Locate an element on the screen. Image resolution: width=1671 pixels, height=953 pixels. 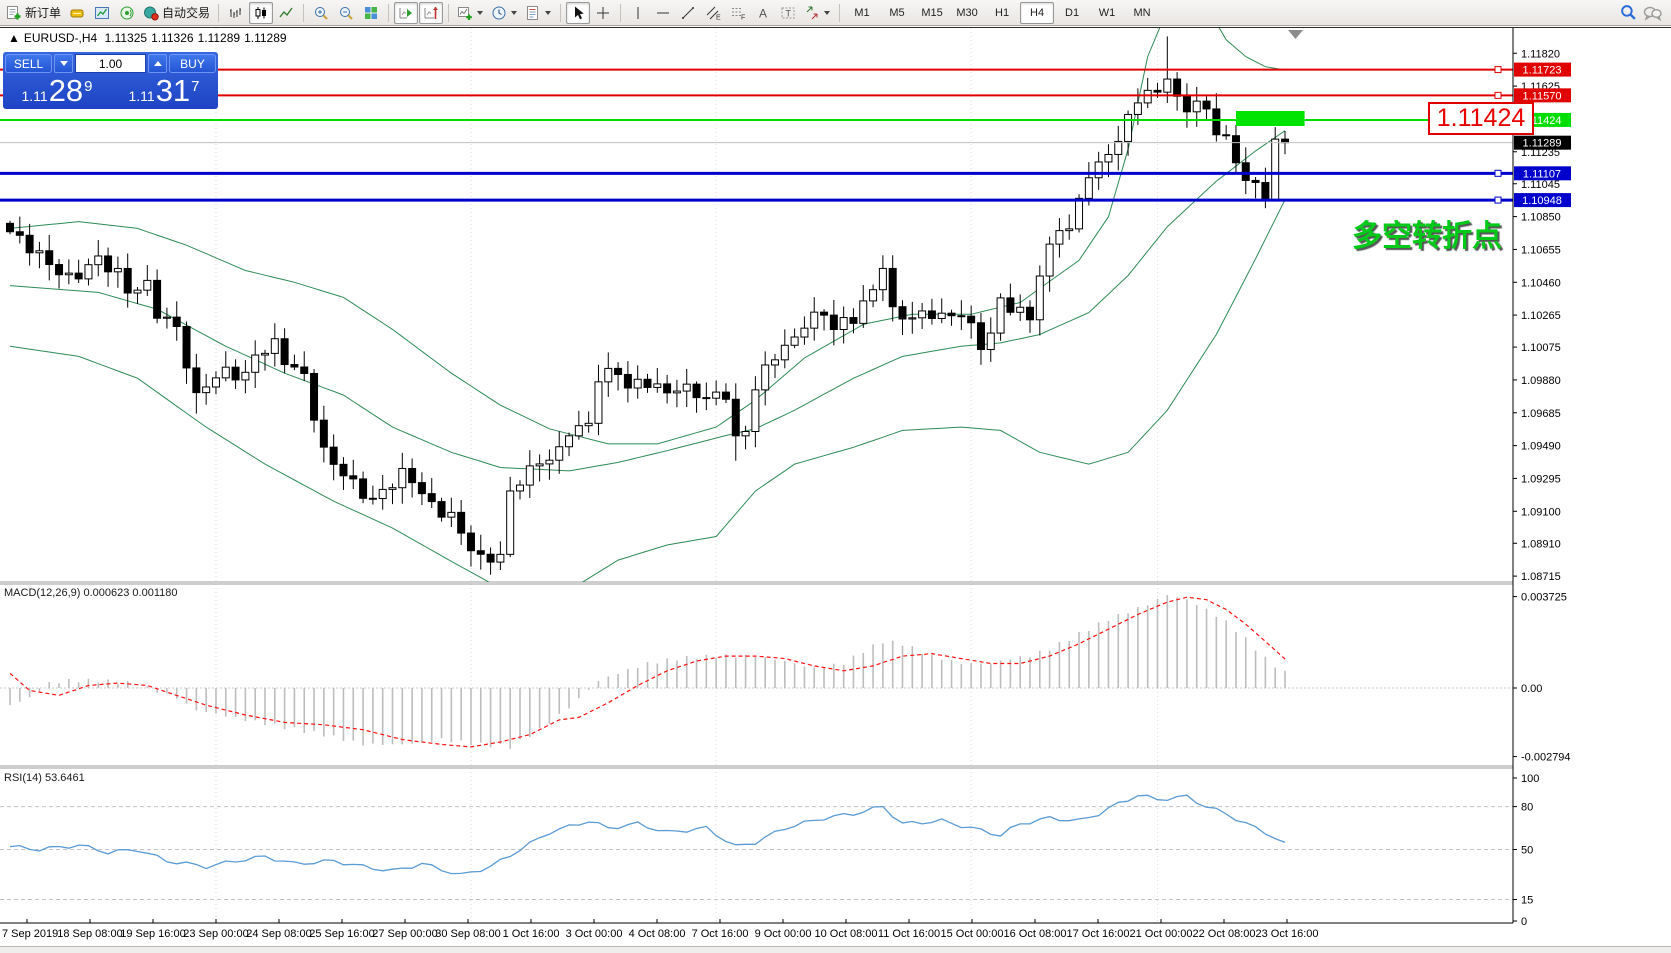
tile-windows-icon is located at coordinates (371, 12).